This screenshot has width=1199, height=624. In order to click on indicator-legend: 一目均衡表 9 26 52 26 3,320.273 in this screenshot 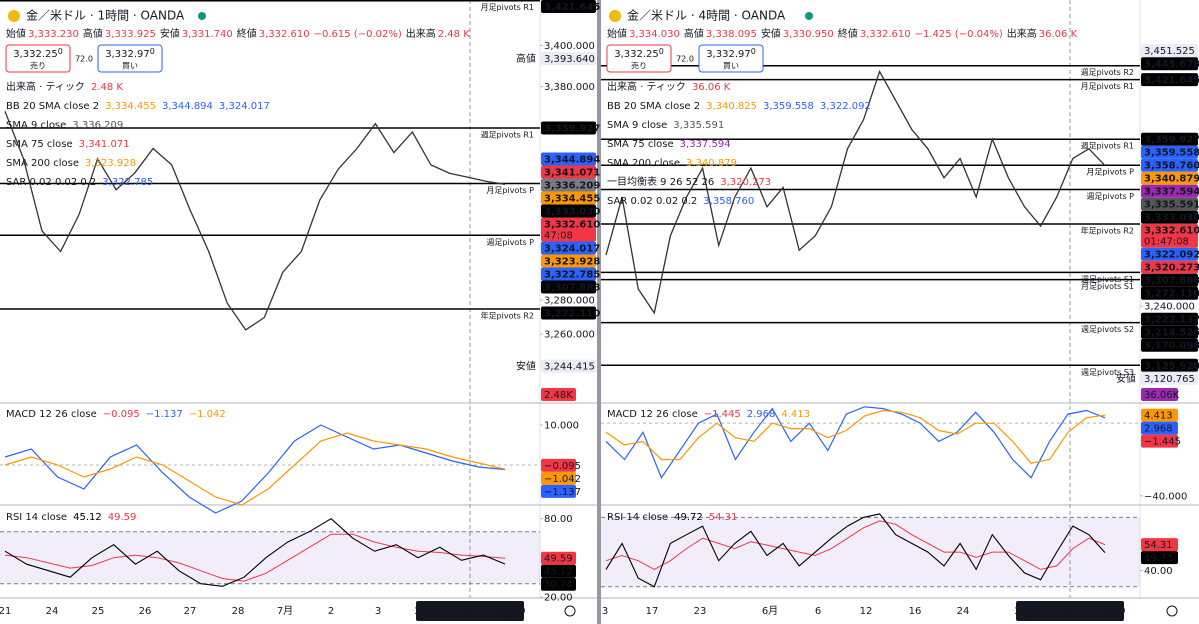, I will do `click(689, 181)`.